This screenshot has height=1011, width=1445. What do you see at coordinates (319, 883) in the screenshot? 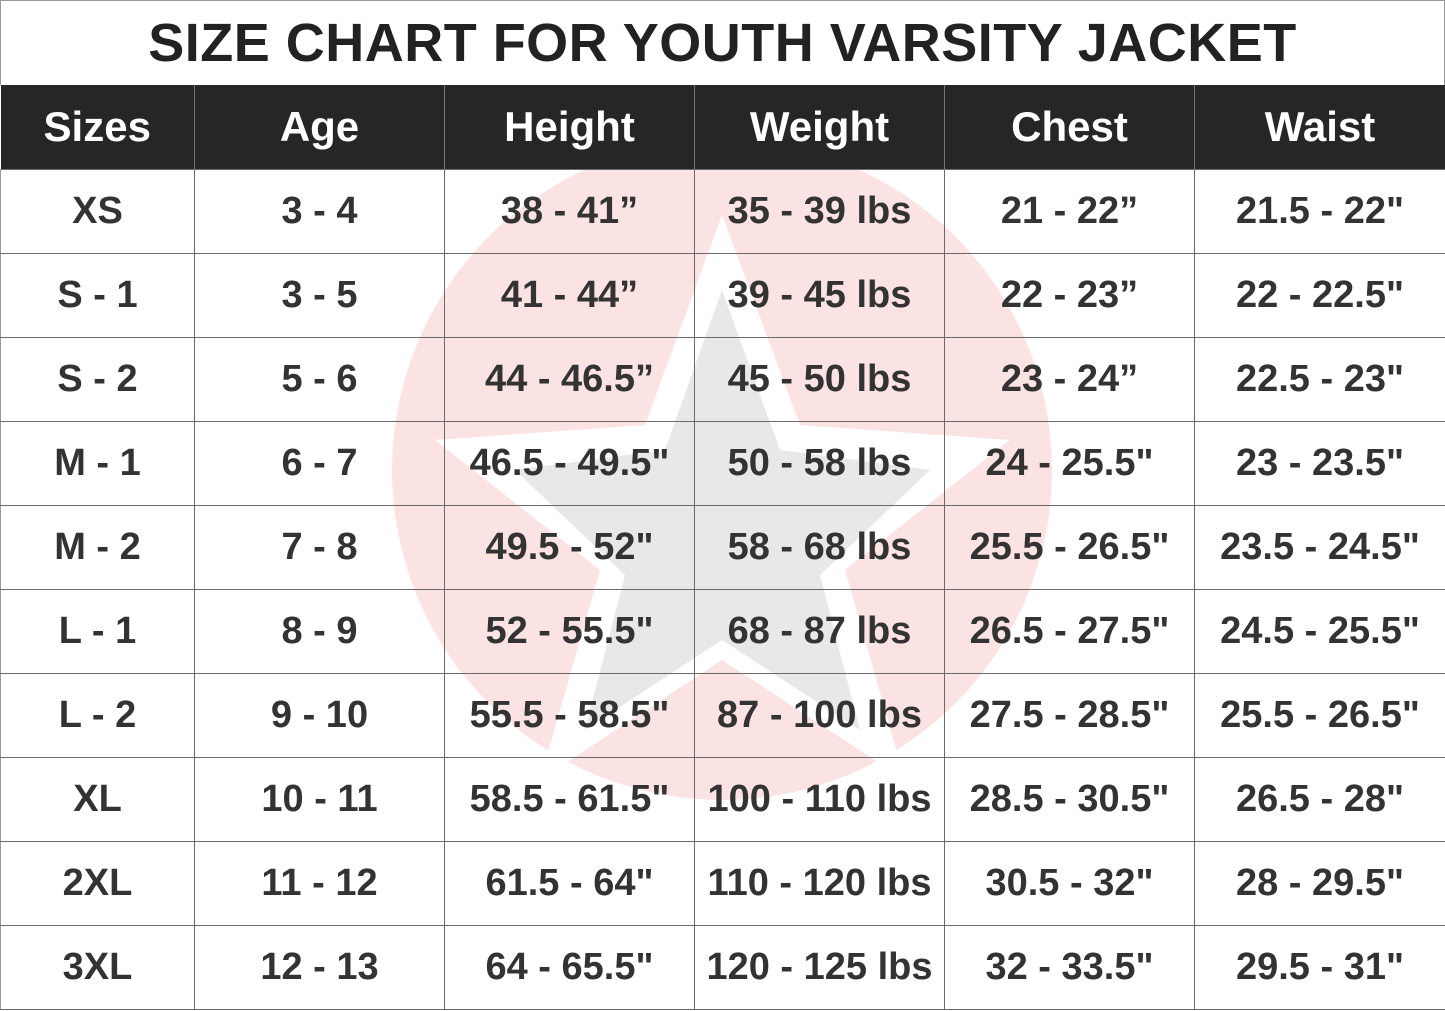
I see `cell-age: 11 - 12` at bounding box center [319, 883].